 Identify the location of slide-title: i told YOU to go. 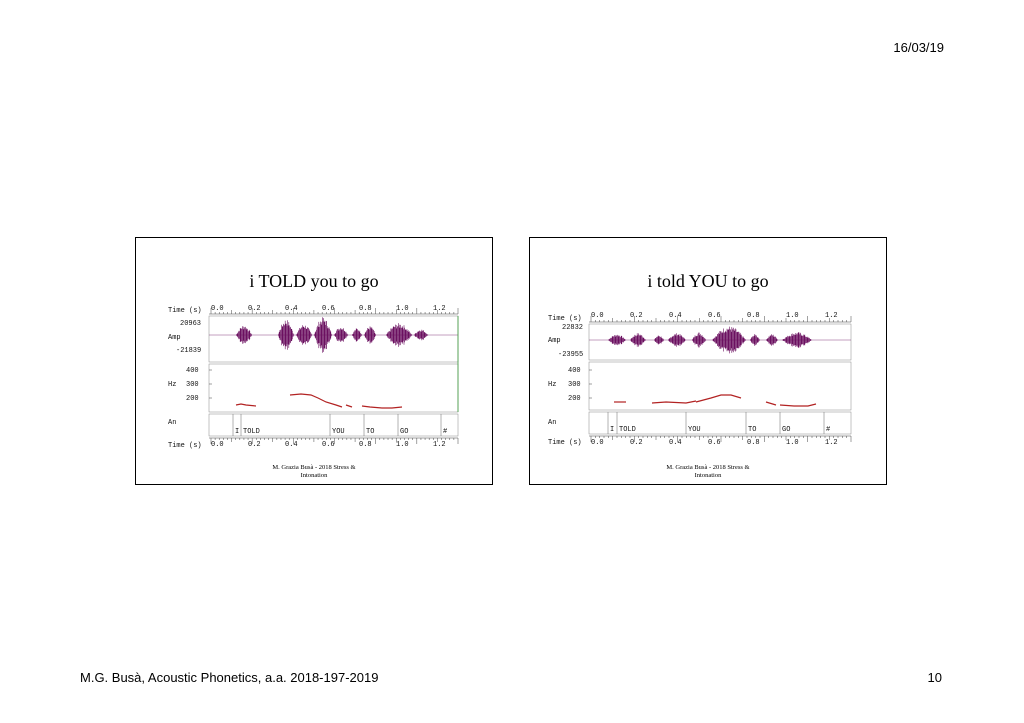
(708, 281).